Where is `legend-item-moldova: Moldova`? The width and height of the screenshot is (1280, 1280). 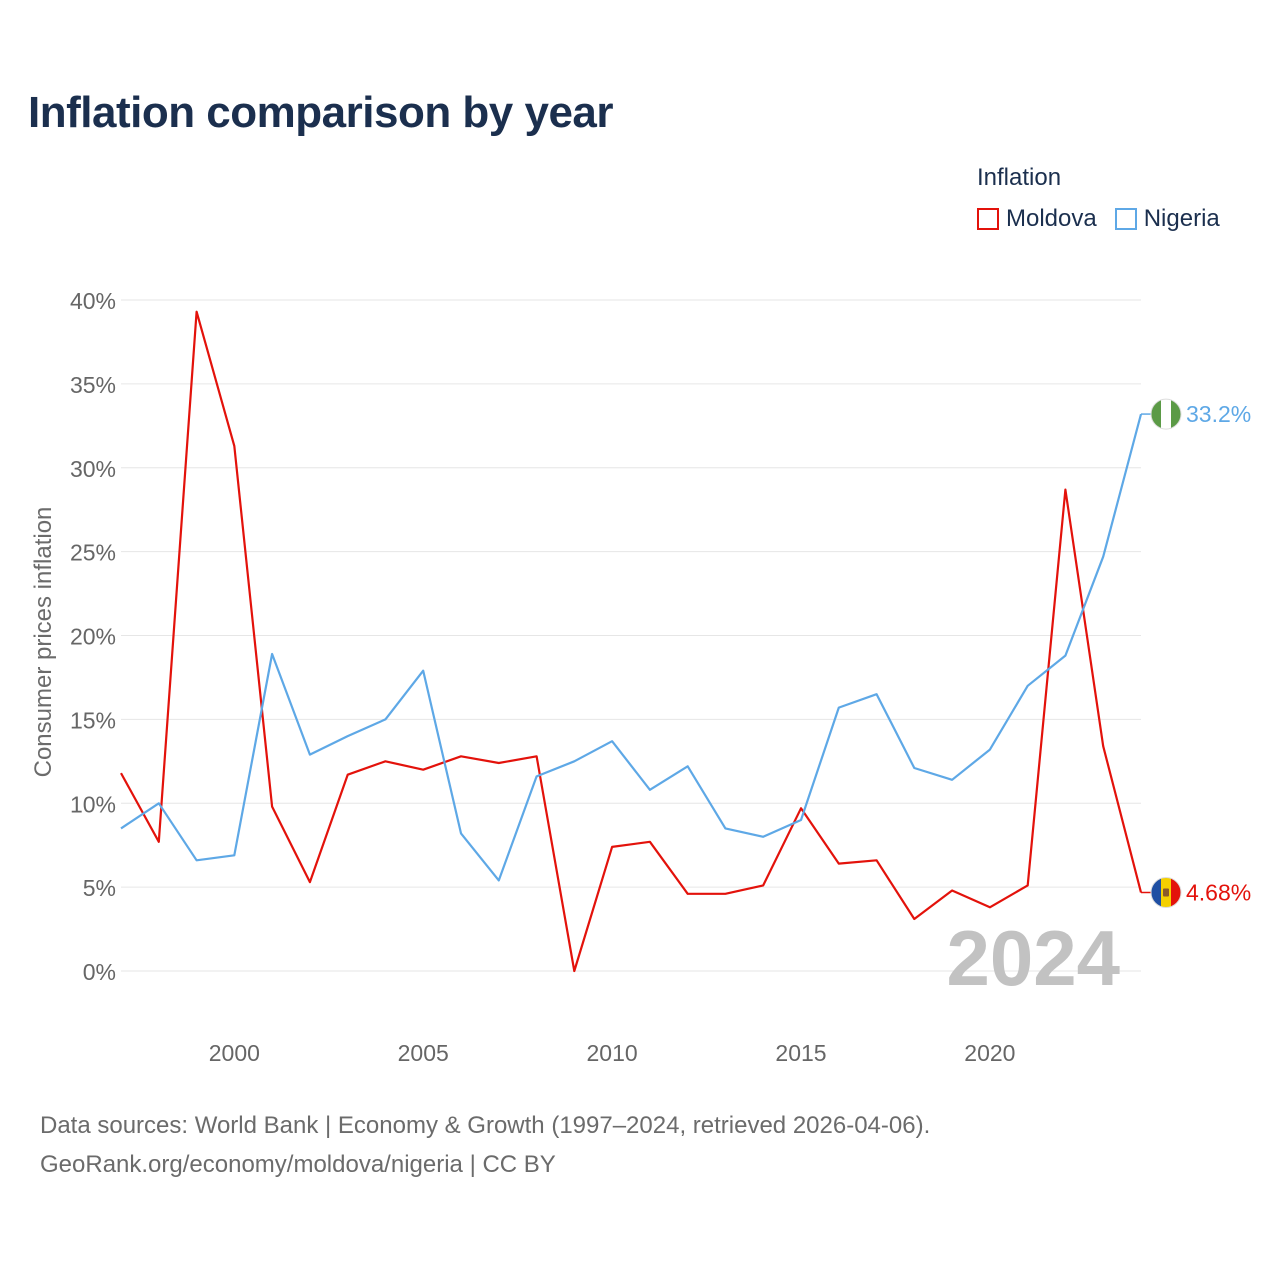 legend-item-moldova: Moldova is located at coordinates (1037, 219).